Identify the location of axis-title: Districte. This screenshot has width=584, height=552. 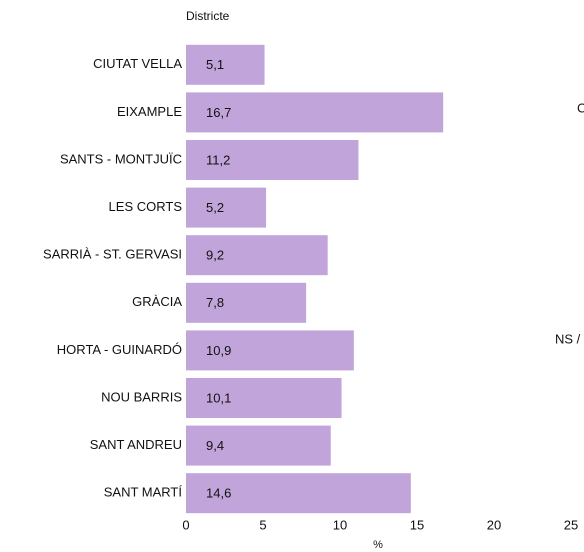
(208, 16).